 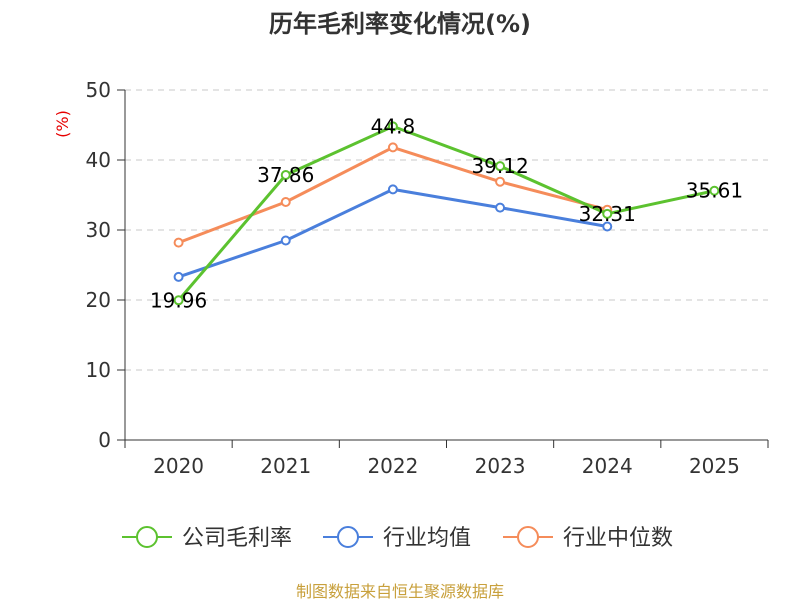 I want to click on x-tick-label: 2022, so click(x=392, y=466).